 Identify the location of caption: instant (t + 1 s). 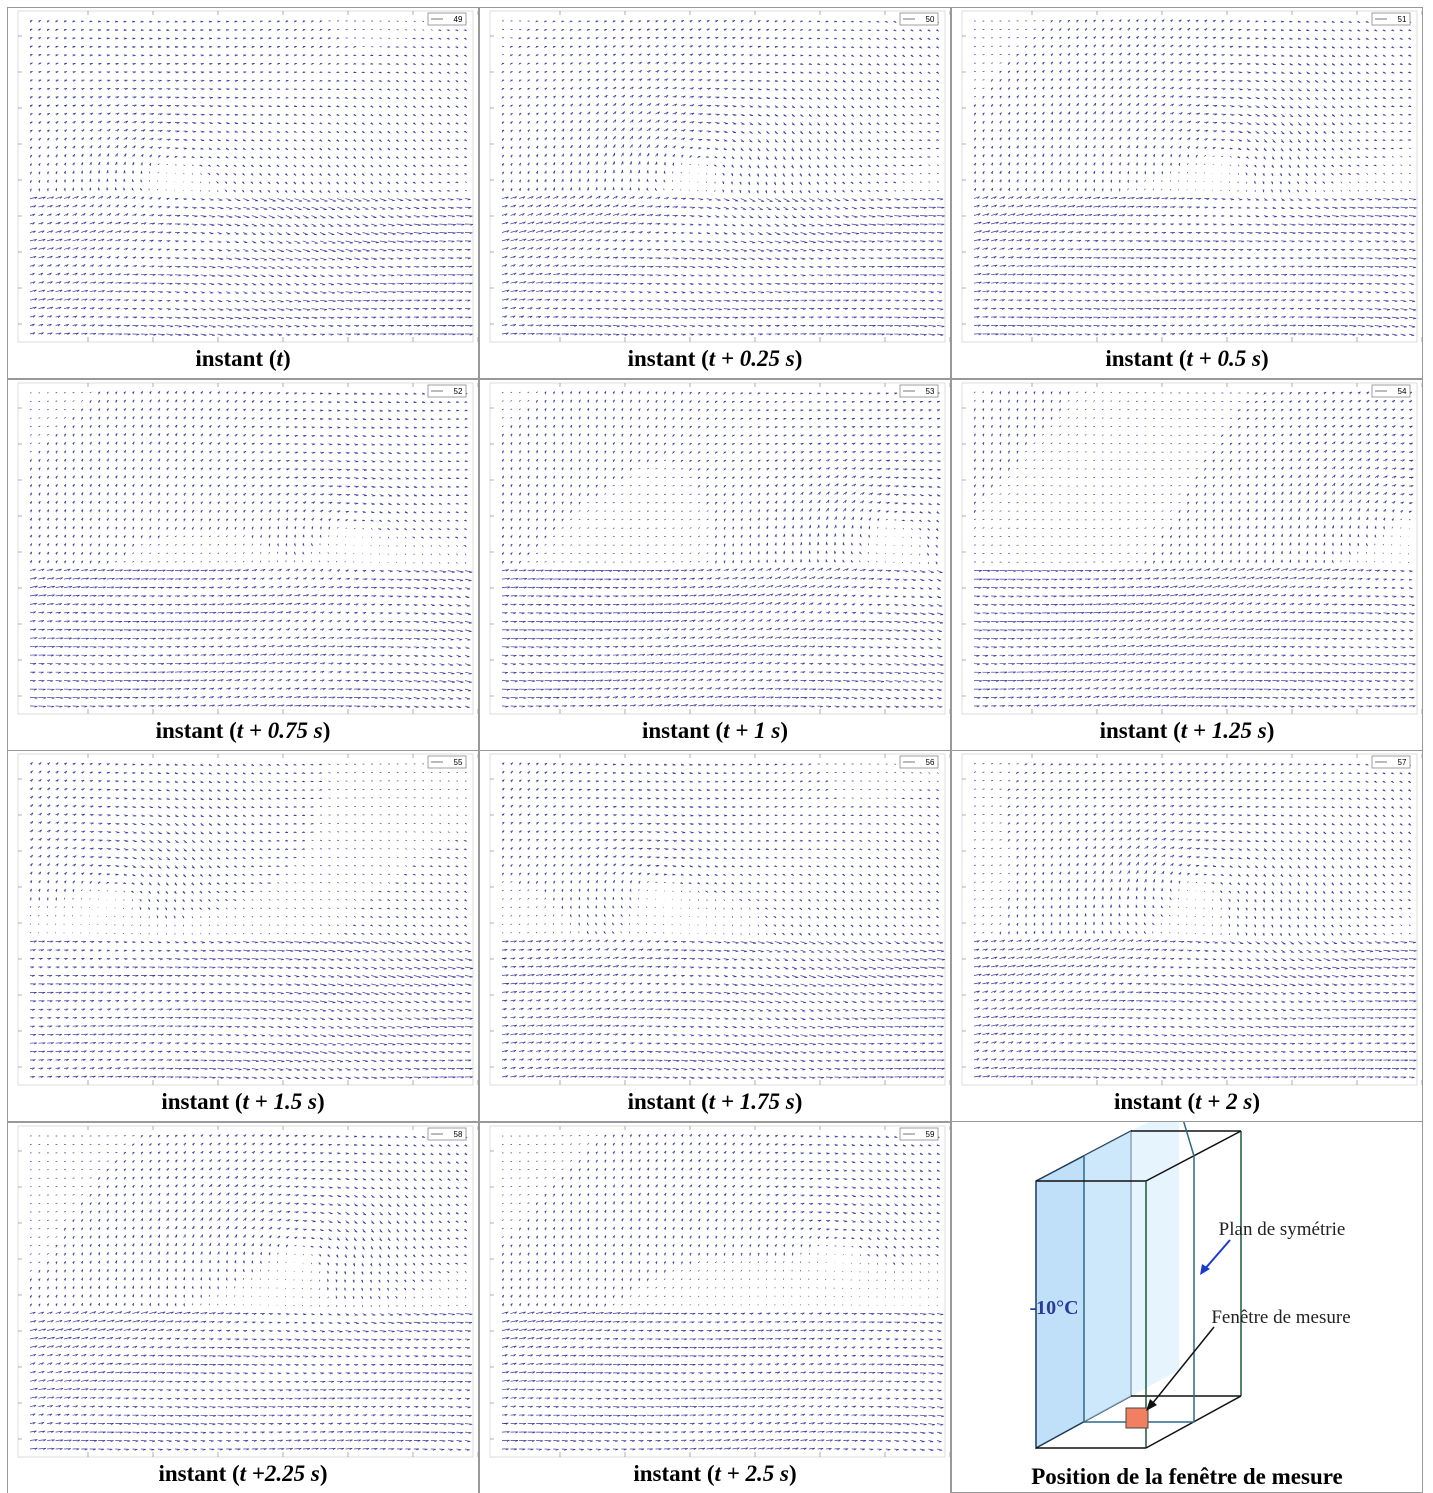
(715, 731).